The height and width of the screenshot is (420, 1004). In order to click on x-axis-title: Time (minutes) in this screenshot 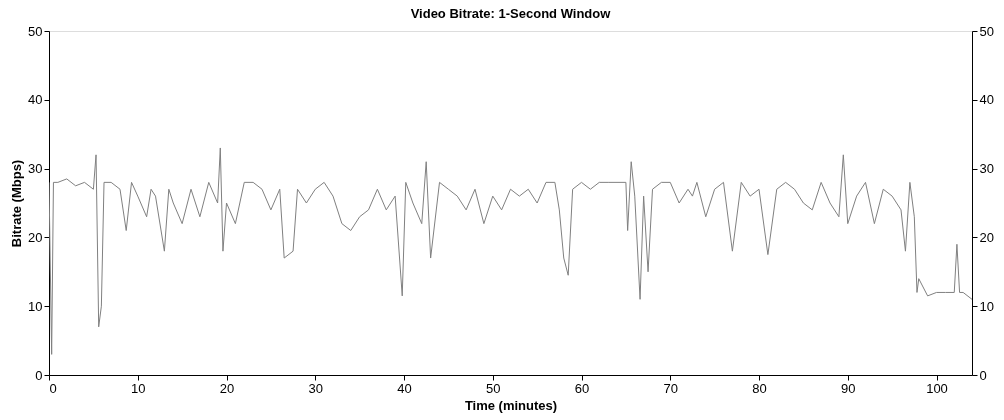, I will do `click(511, 405)`.